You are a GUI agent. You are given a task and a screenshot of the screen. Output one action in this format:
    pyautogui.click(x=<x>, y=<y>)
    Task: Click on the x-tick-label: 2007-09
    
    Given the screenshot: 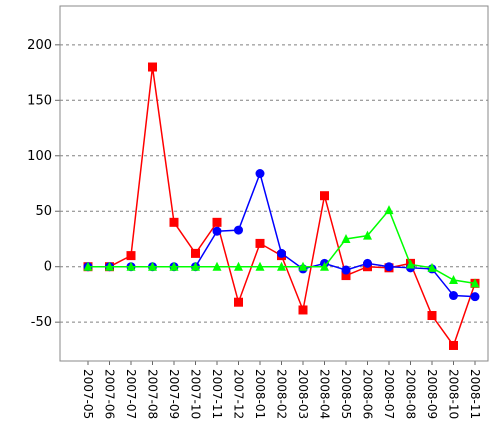 What is the action you would take?
    pyautogui.click(x=174, y=394)
    